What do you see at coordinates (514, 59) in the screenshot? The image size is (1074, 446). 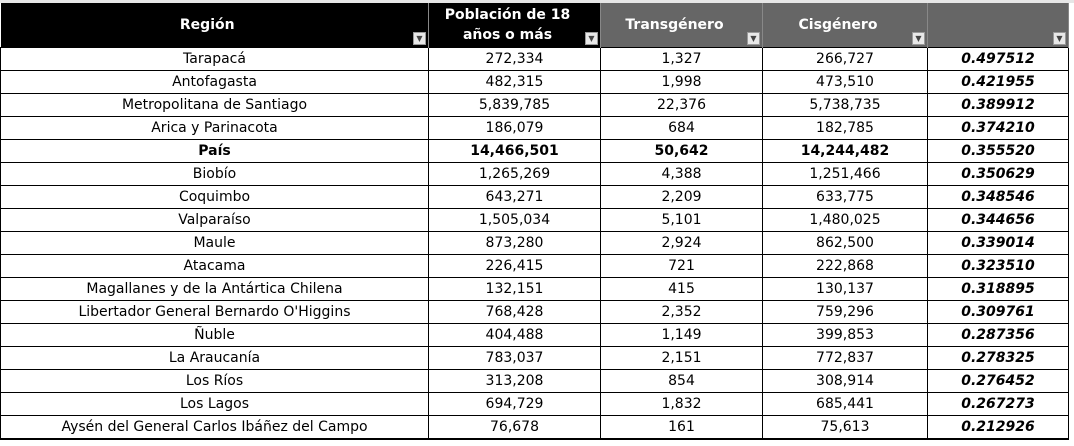 I see `cell-population: 272,334` at bounding box center [514, 59].